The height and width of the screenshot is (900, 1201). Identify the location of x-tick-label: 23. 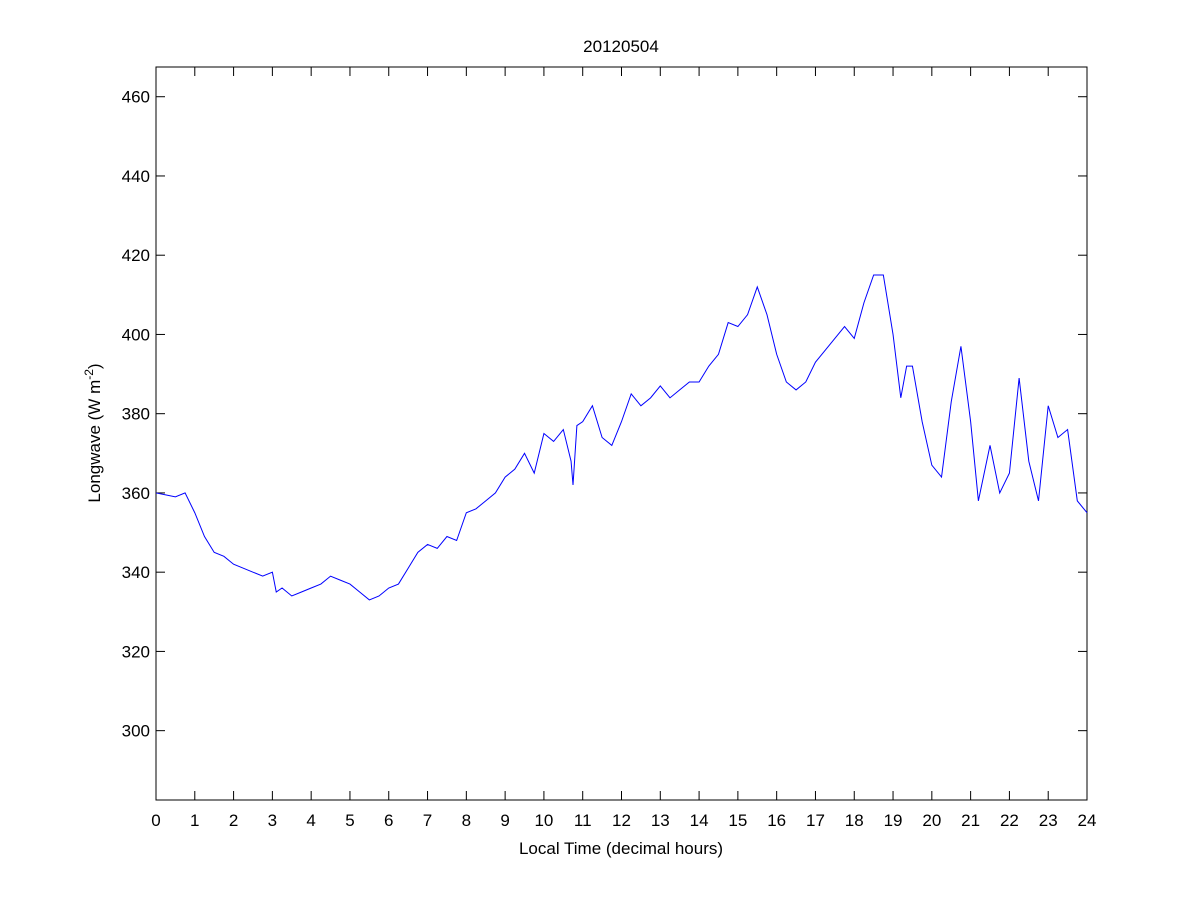
(1048, 820).